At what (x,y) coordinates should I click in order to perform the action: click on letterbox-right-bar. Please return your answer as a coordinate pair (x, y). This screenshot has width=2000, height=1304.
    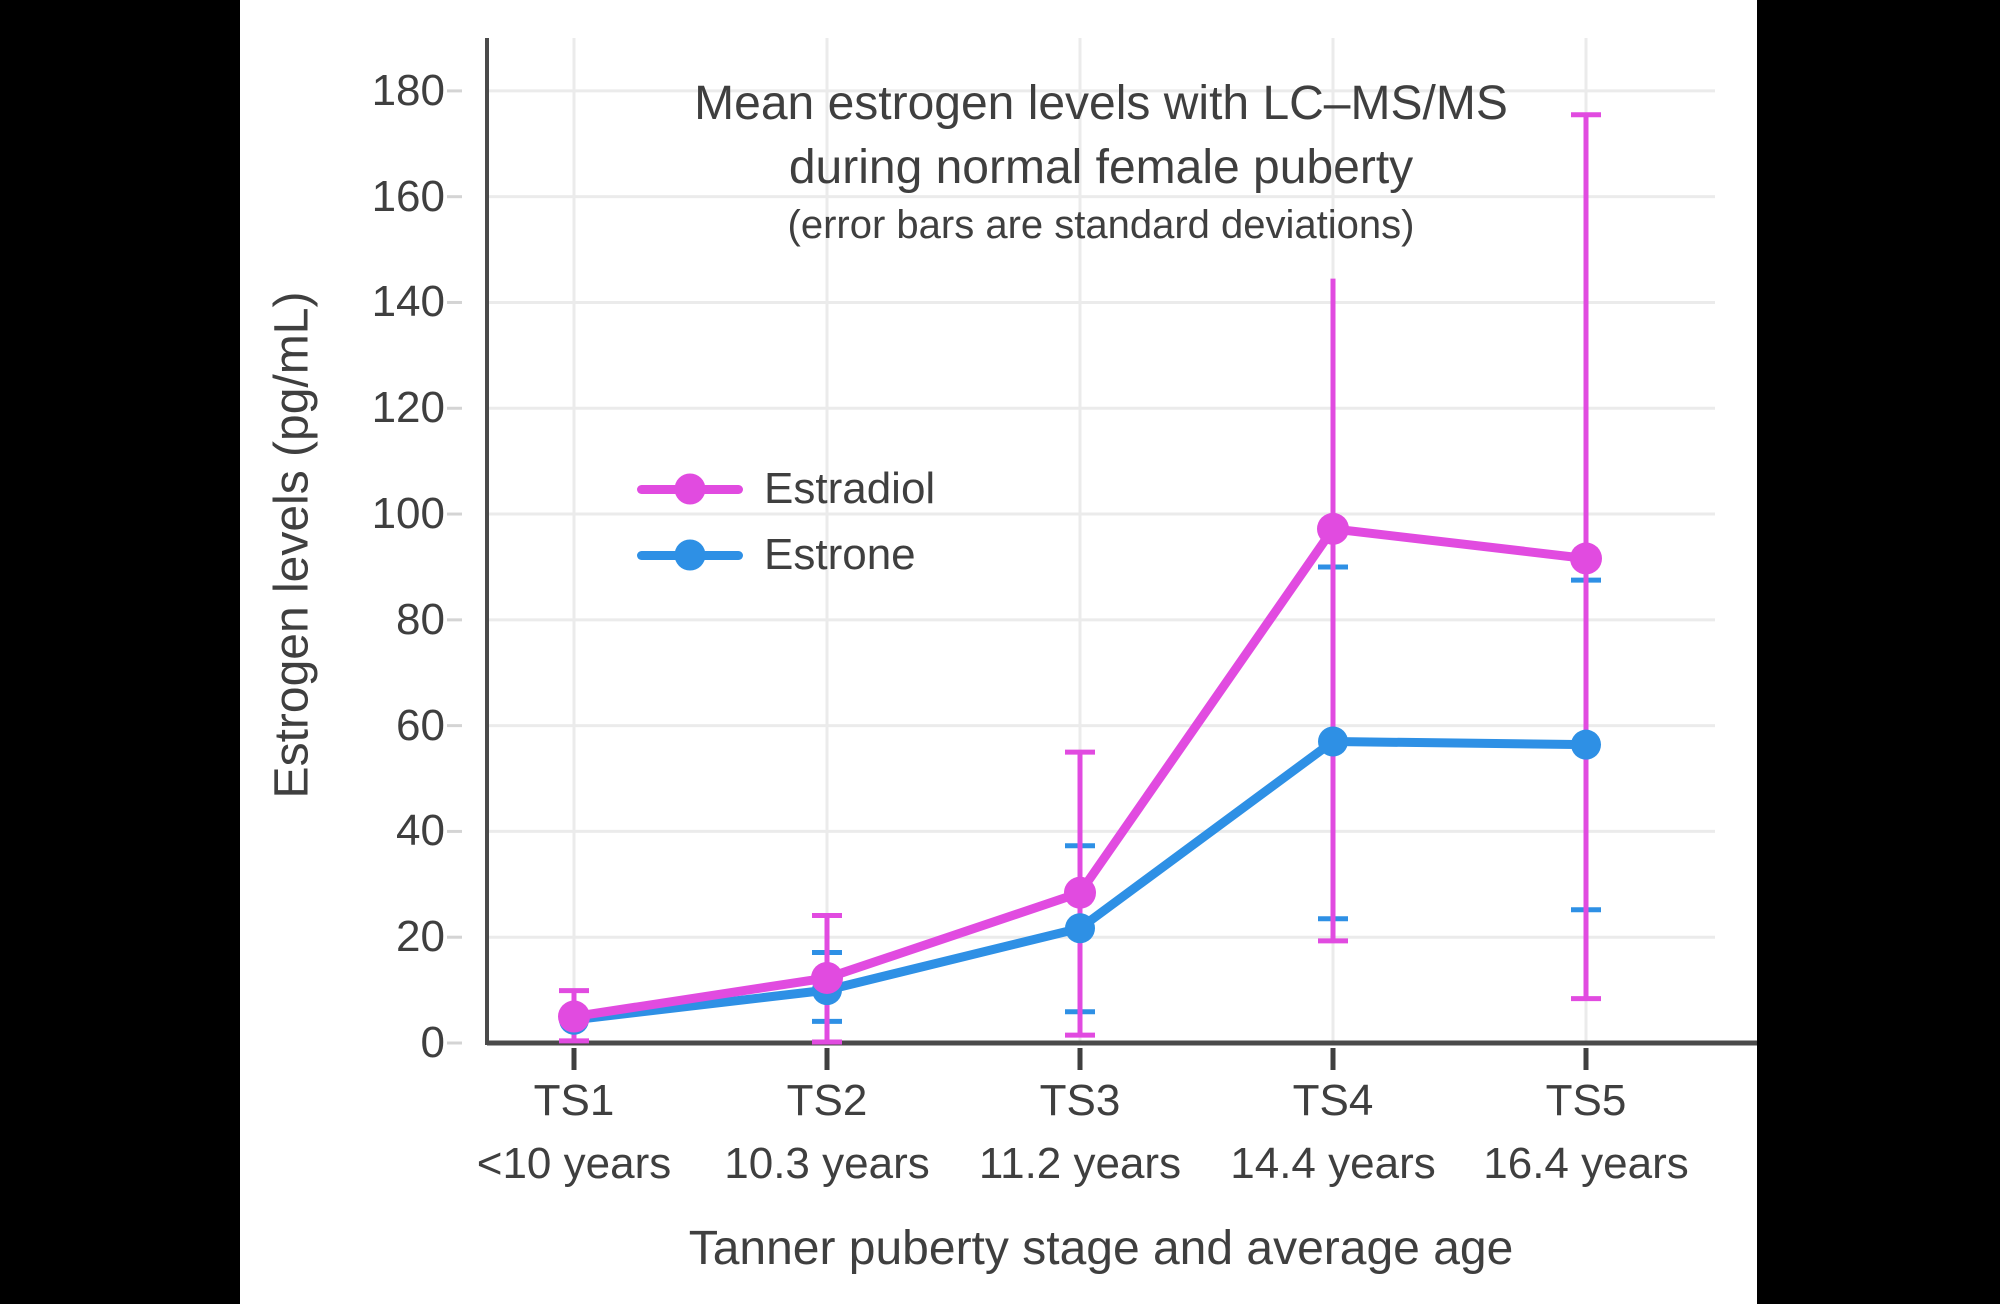
    Looking at the image, I should click on (1878, 652).